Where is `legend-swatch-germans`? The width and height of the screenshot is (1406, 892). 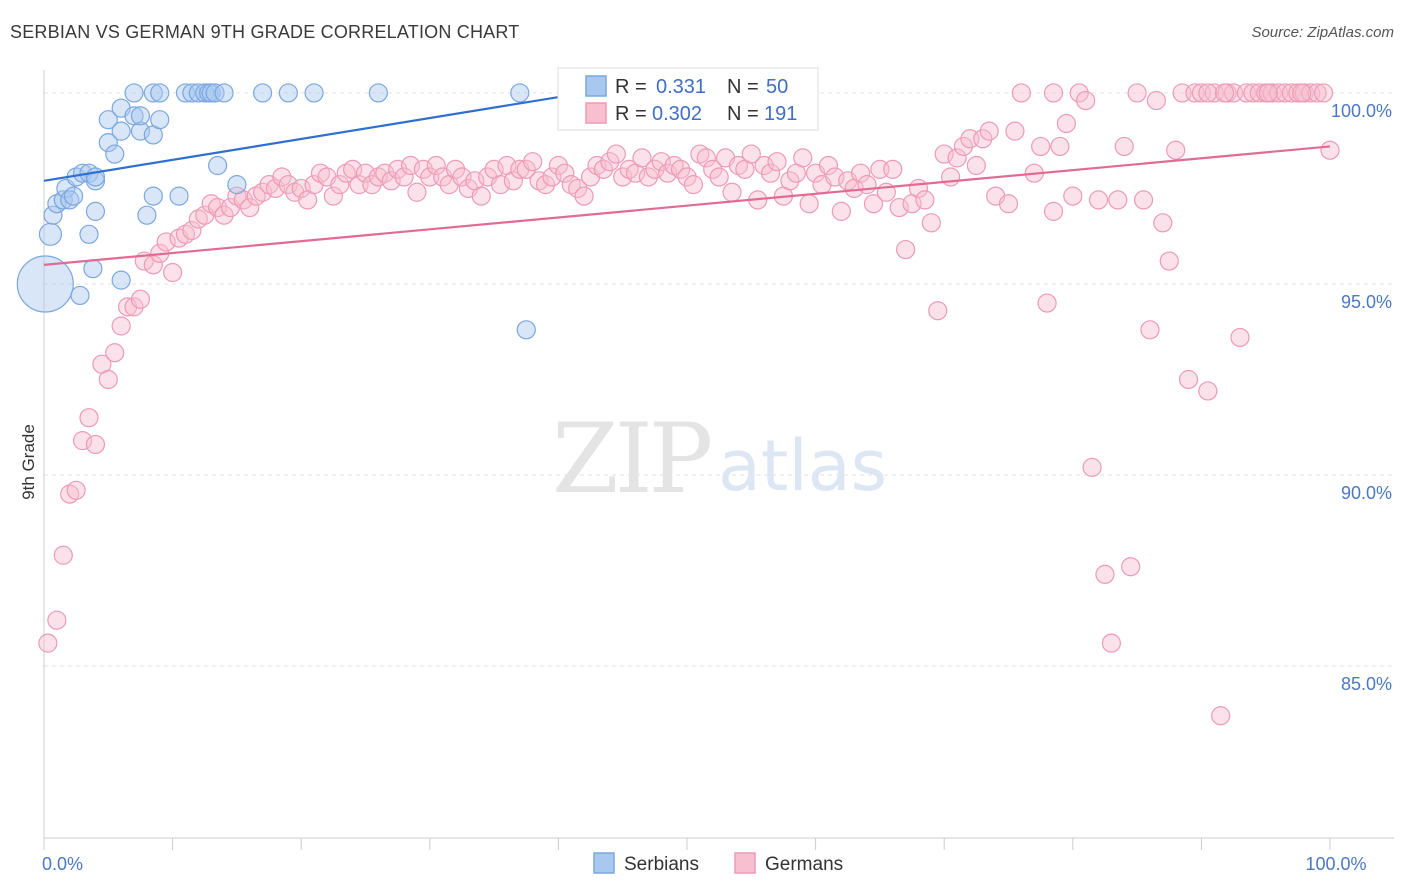
legend-swatch-germans is located at coordinates (745, 863).